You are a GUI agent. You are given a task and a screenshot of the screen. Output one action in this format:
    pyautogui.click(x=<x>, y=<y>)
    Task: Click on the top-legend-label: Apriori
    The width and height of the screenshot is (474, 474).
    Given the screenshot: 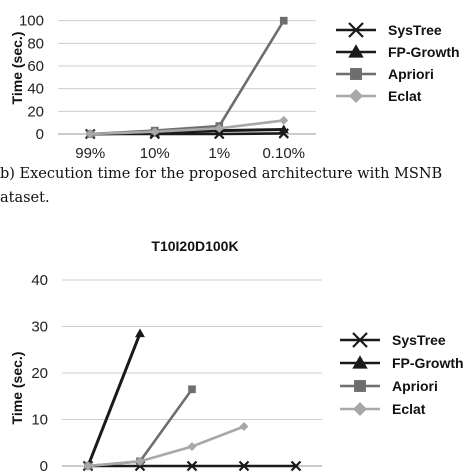 What is the action you would take?
    pyautogui.click(x=411, y=74)
    